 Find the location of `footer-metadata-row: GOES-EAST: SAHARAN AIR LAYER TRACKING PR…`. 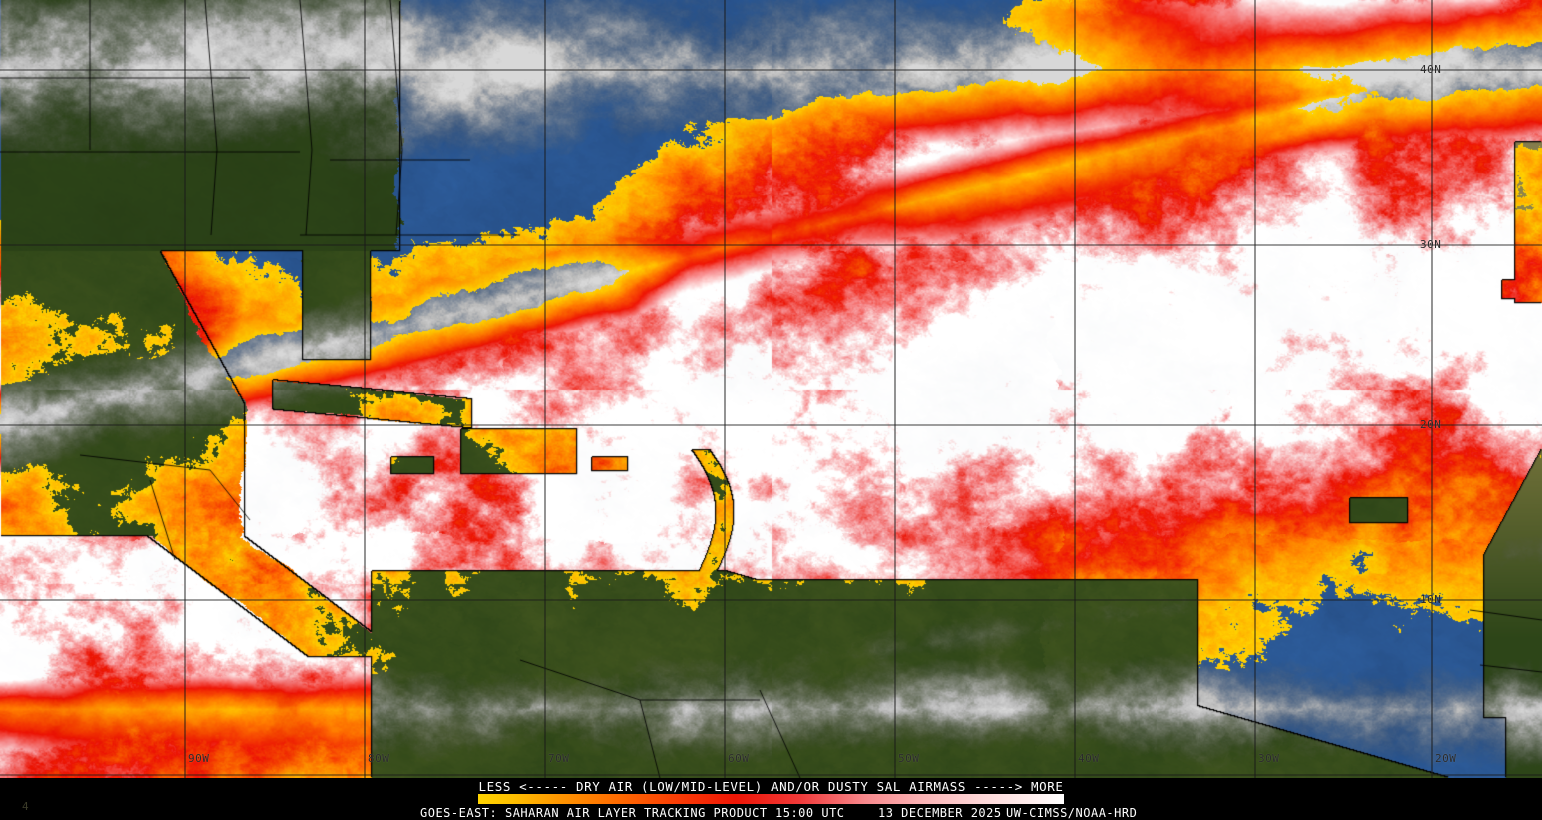

footer-metadata-row: GOES-EAST: SAHARAN AIR LAYER TRACKING PR… is located at coordinates (771, 813).